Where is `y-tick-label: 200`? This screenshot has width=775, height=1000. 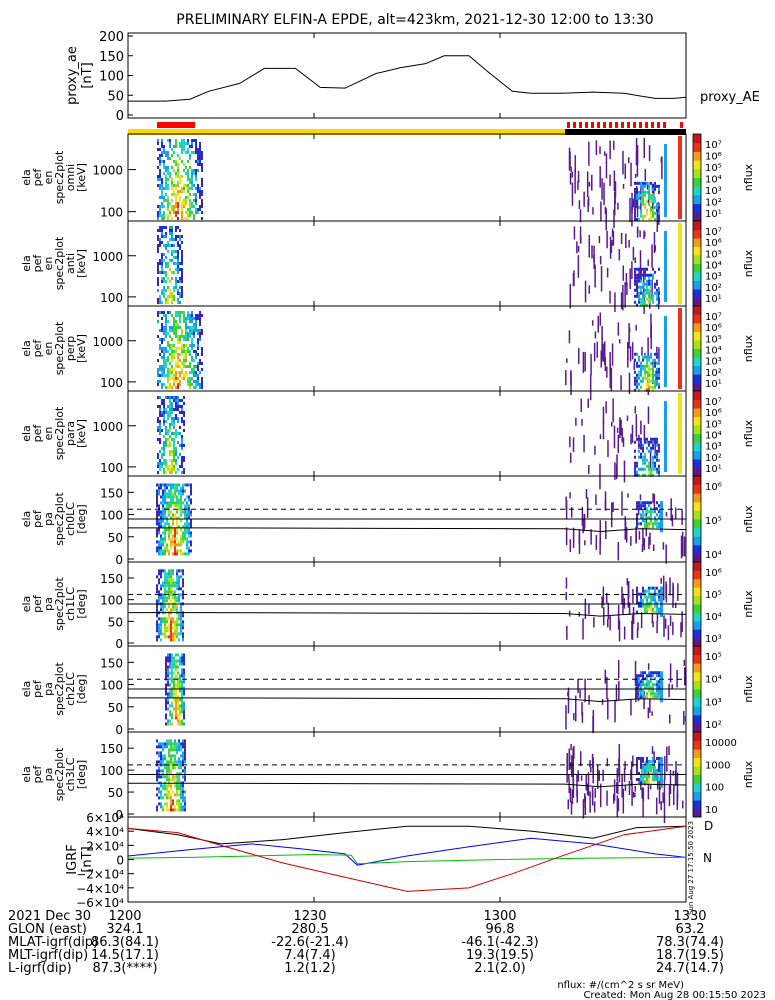
y-tick-label: 200 is located at coordinates (111, 37).